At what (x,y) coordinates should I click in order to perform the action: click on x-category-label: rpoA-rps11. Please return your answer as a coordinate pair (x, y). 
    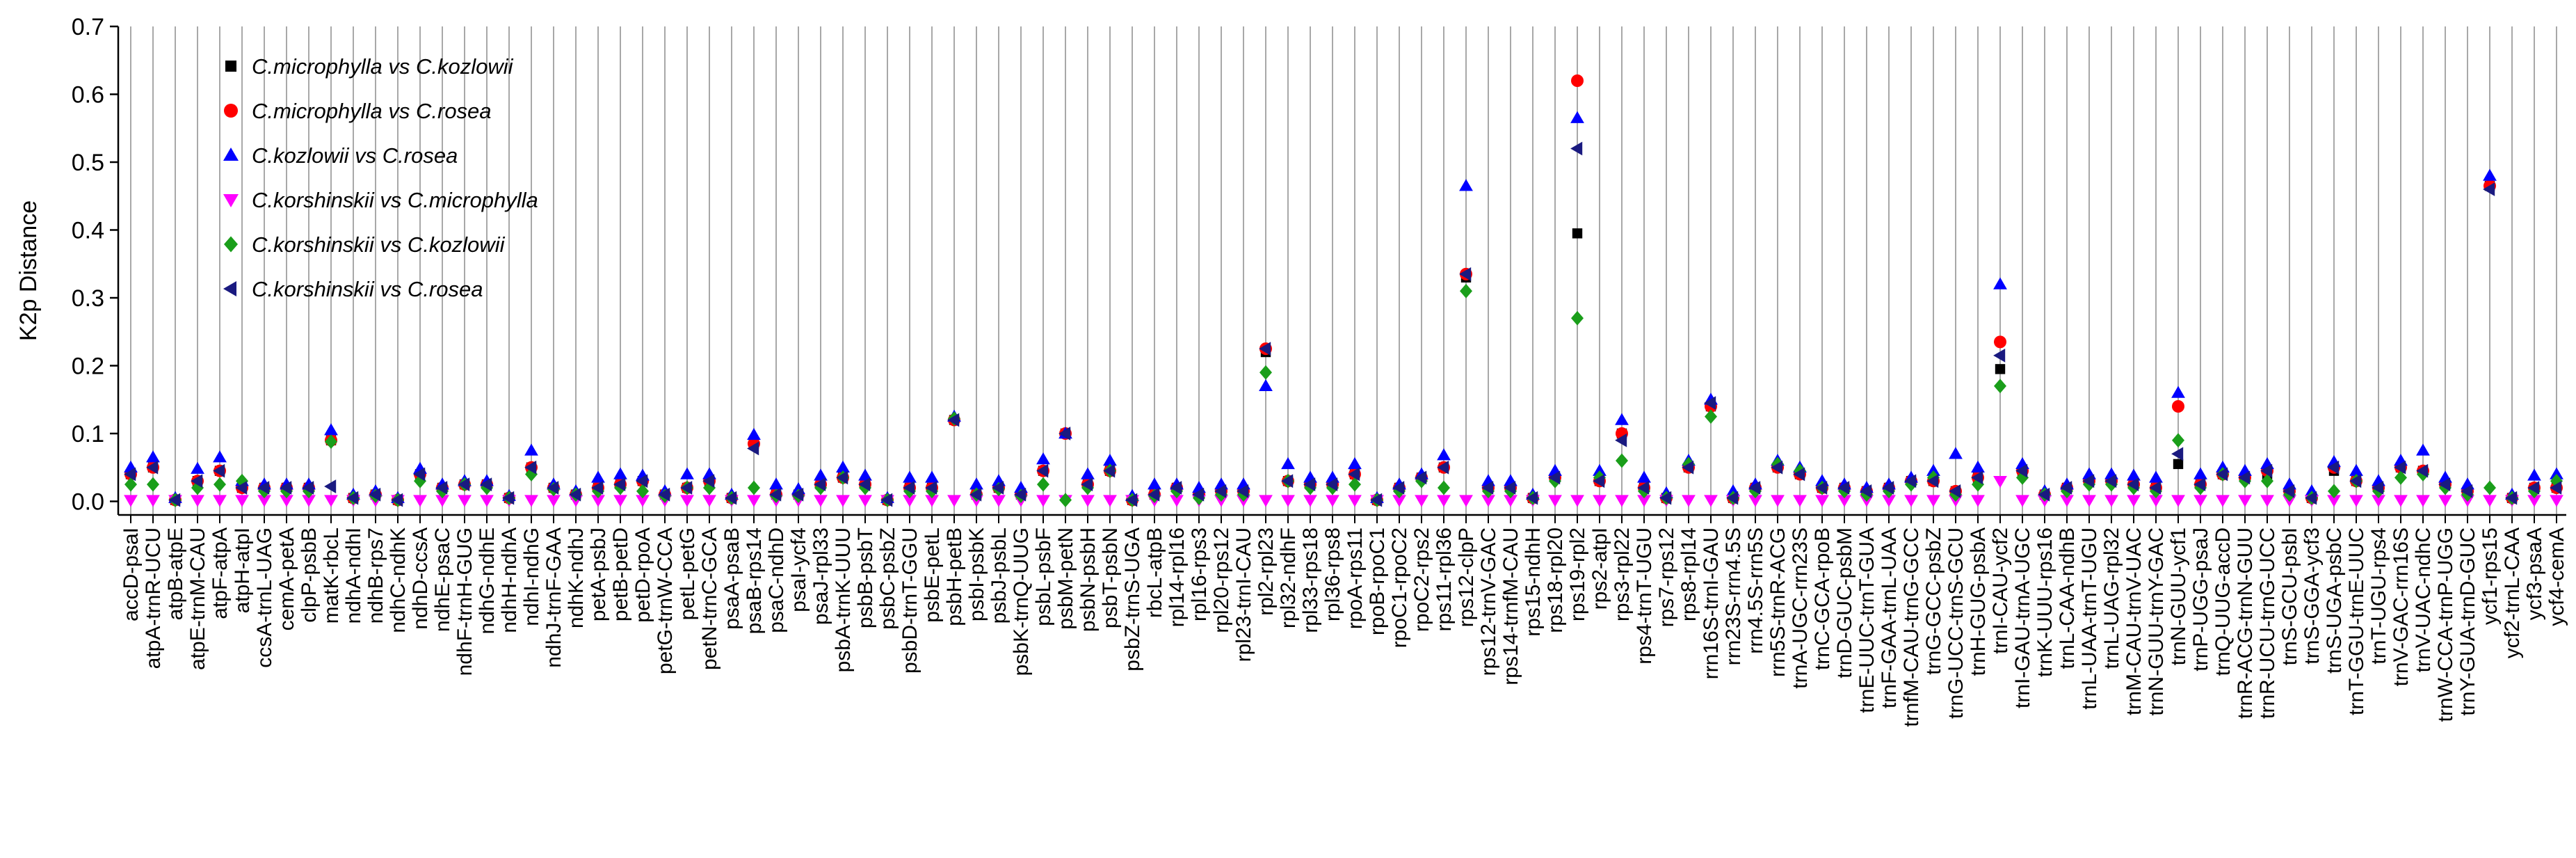
    Looking at the image, I should click on (1355, 578).